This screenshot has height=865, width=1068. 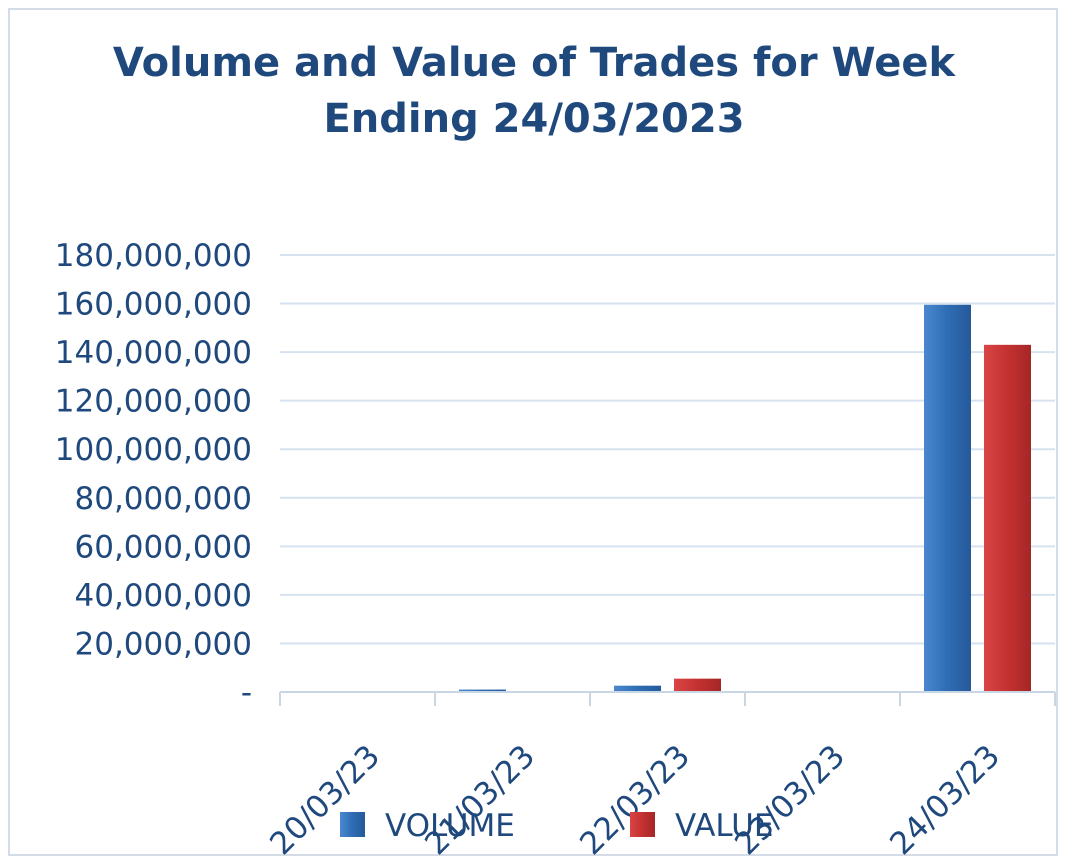 I want to click on y-tick-label: 80,000,000, so click(x=164, y=499).